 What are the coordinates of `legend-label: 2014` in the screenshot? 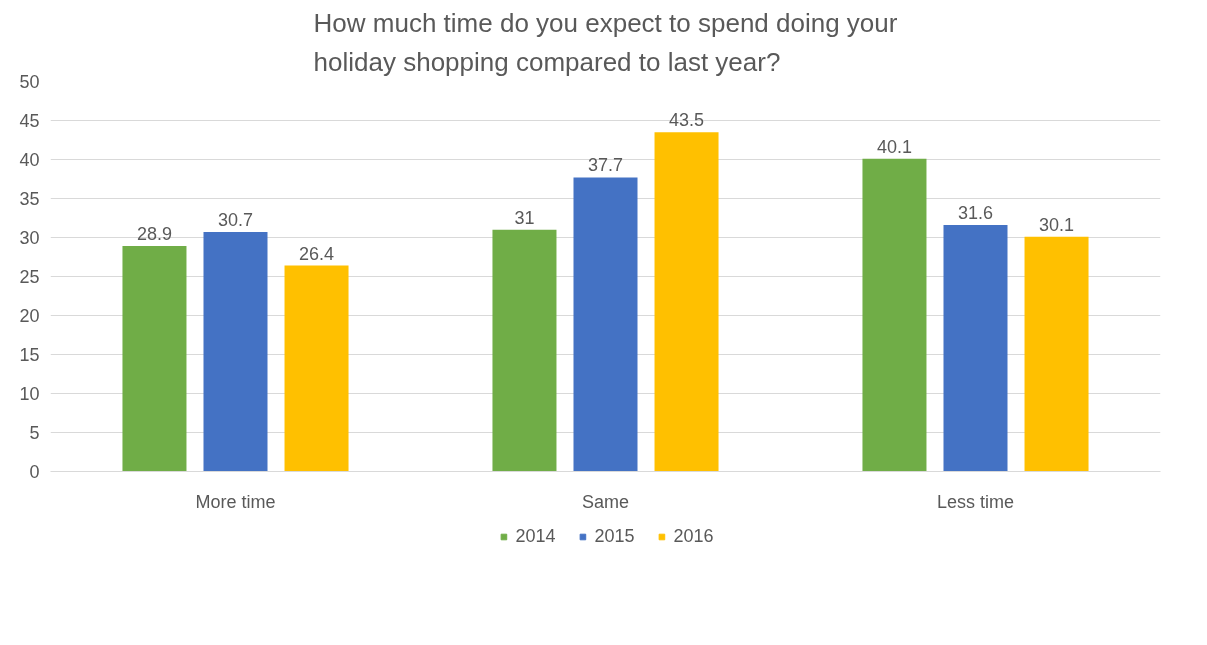 It's located at (535, 536).